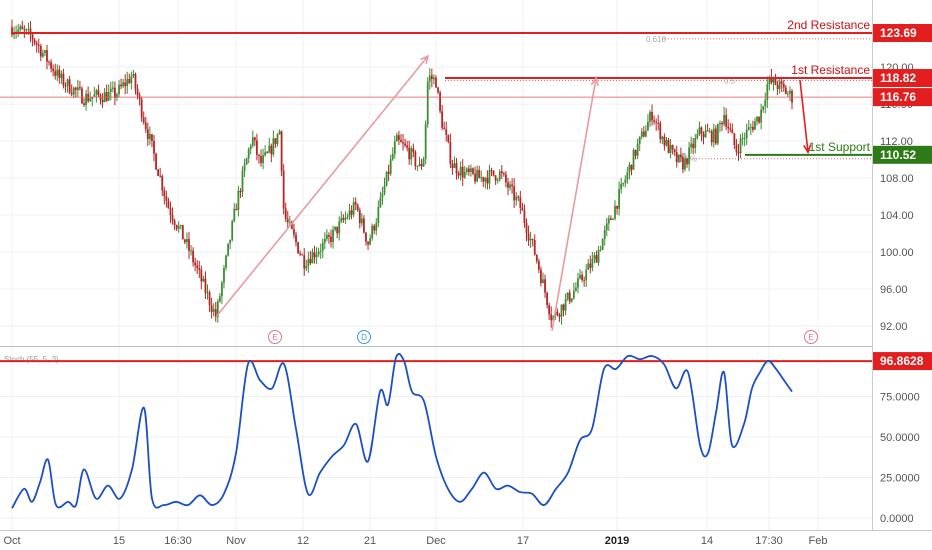 This screenshot has width=932, height=550. I want to click on level-badge, so click(902, 32).